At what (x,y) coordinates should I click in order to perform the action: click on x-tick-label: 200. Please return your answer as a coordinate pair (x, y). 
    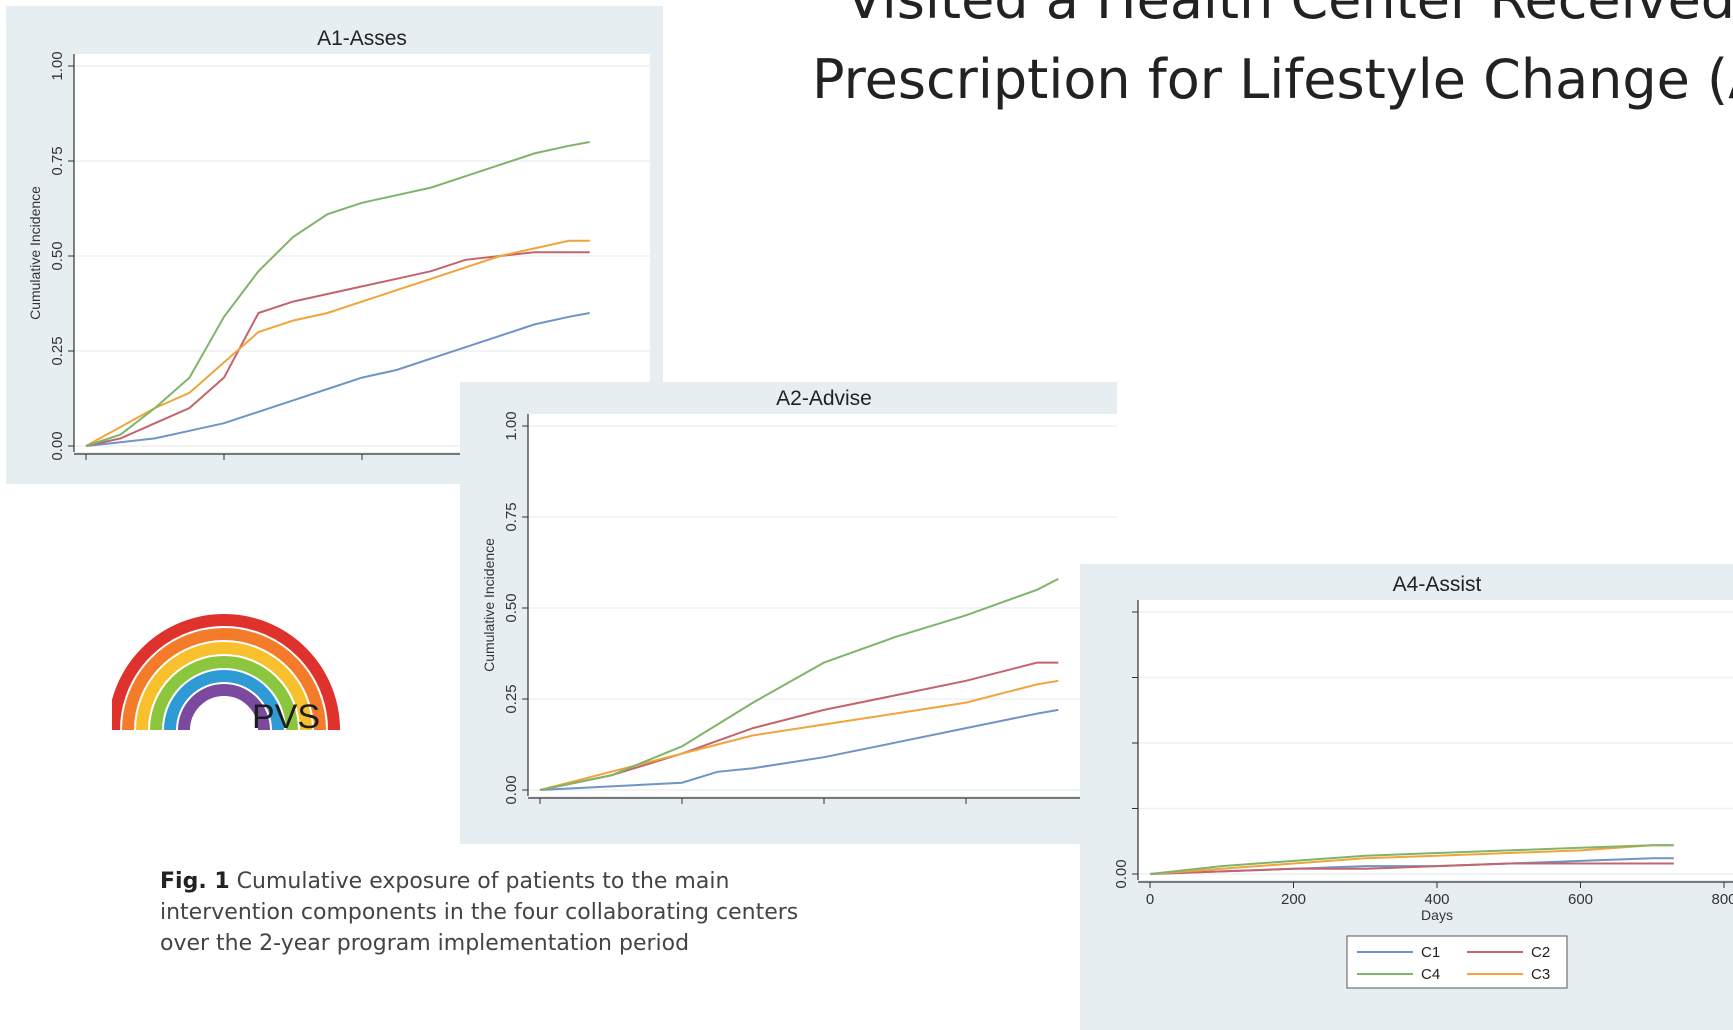
    Looking at the image, I should click on (1293, 899).